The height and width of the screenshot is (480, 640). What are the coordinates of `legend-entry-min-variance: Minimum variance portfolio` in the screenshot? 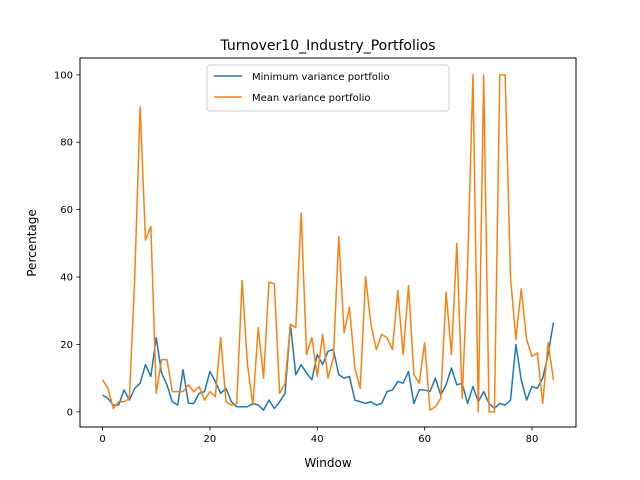 It's located at (321, 77).